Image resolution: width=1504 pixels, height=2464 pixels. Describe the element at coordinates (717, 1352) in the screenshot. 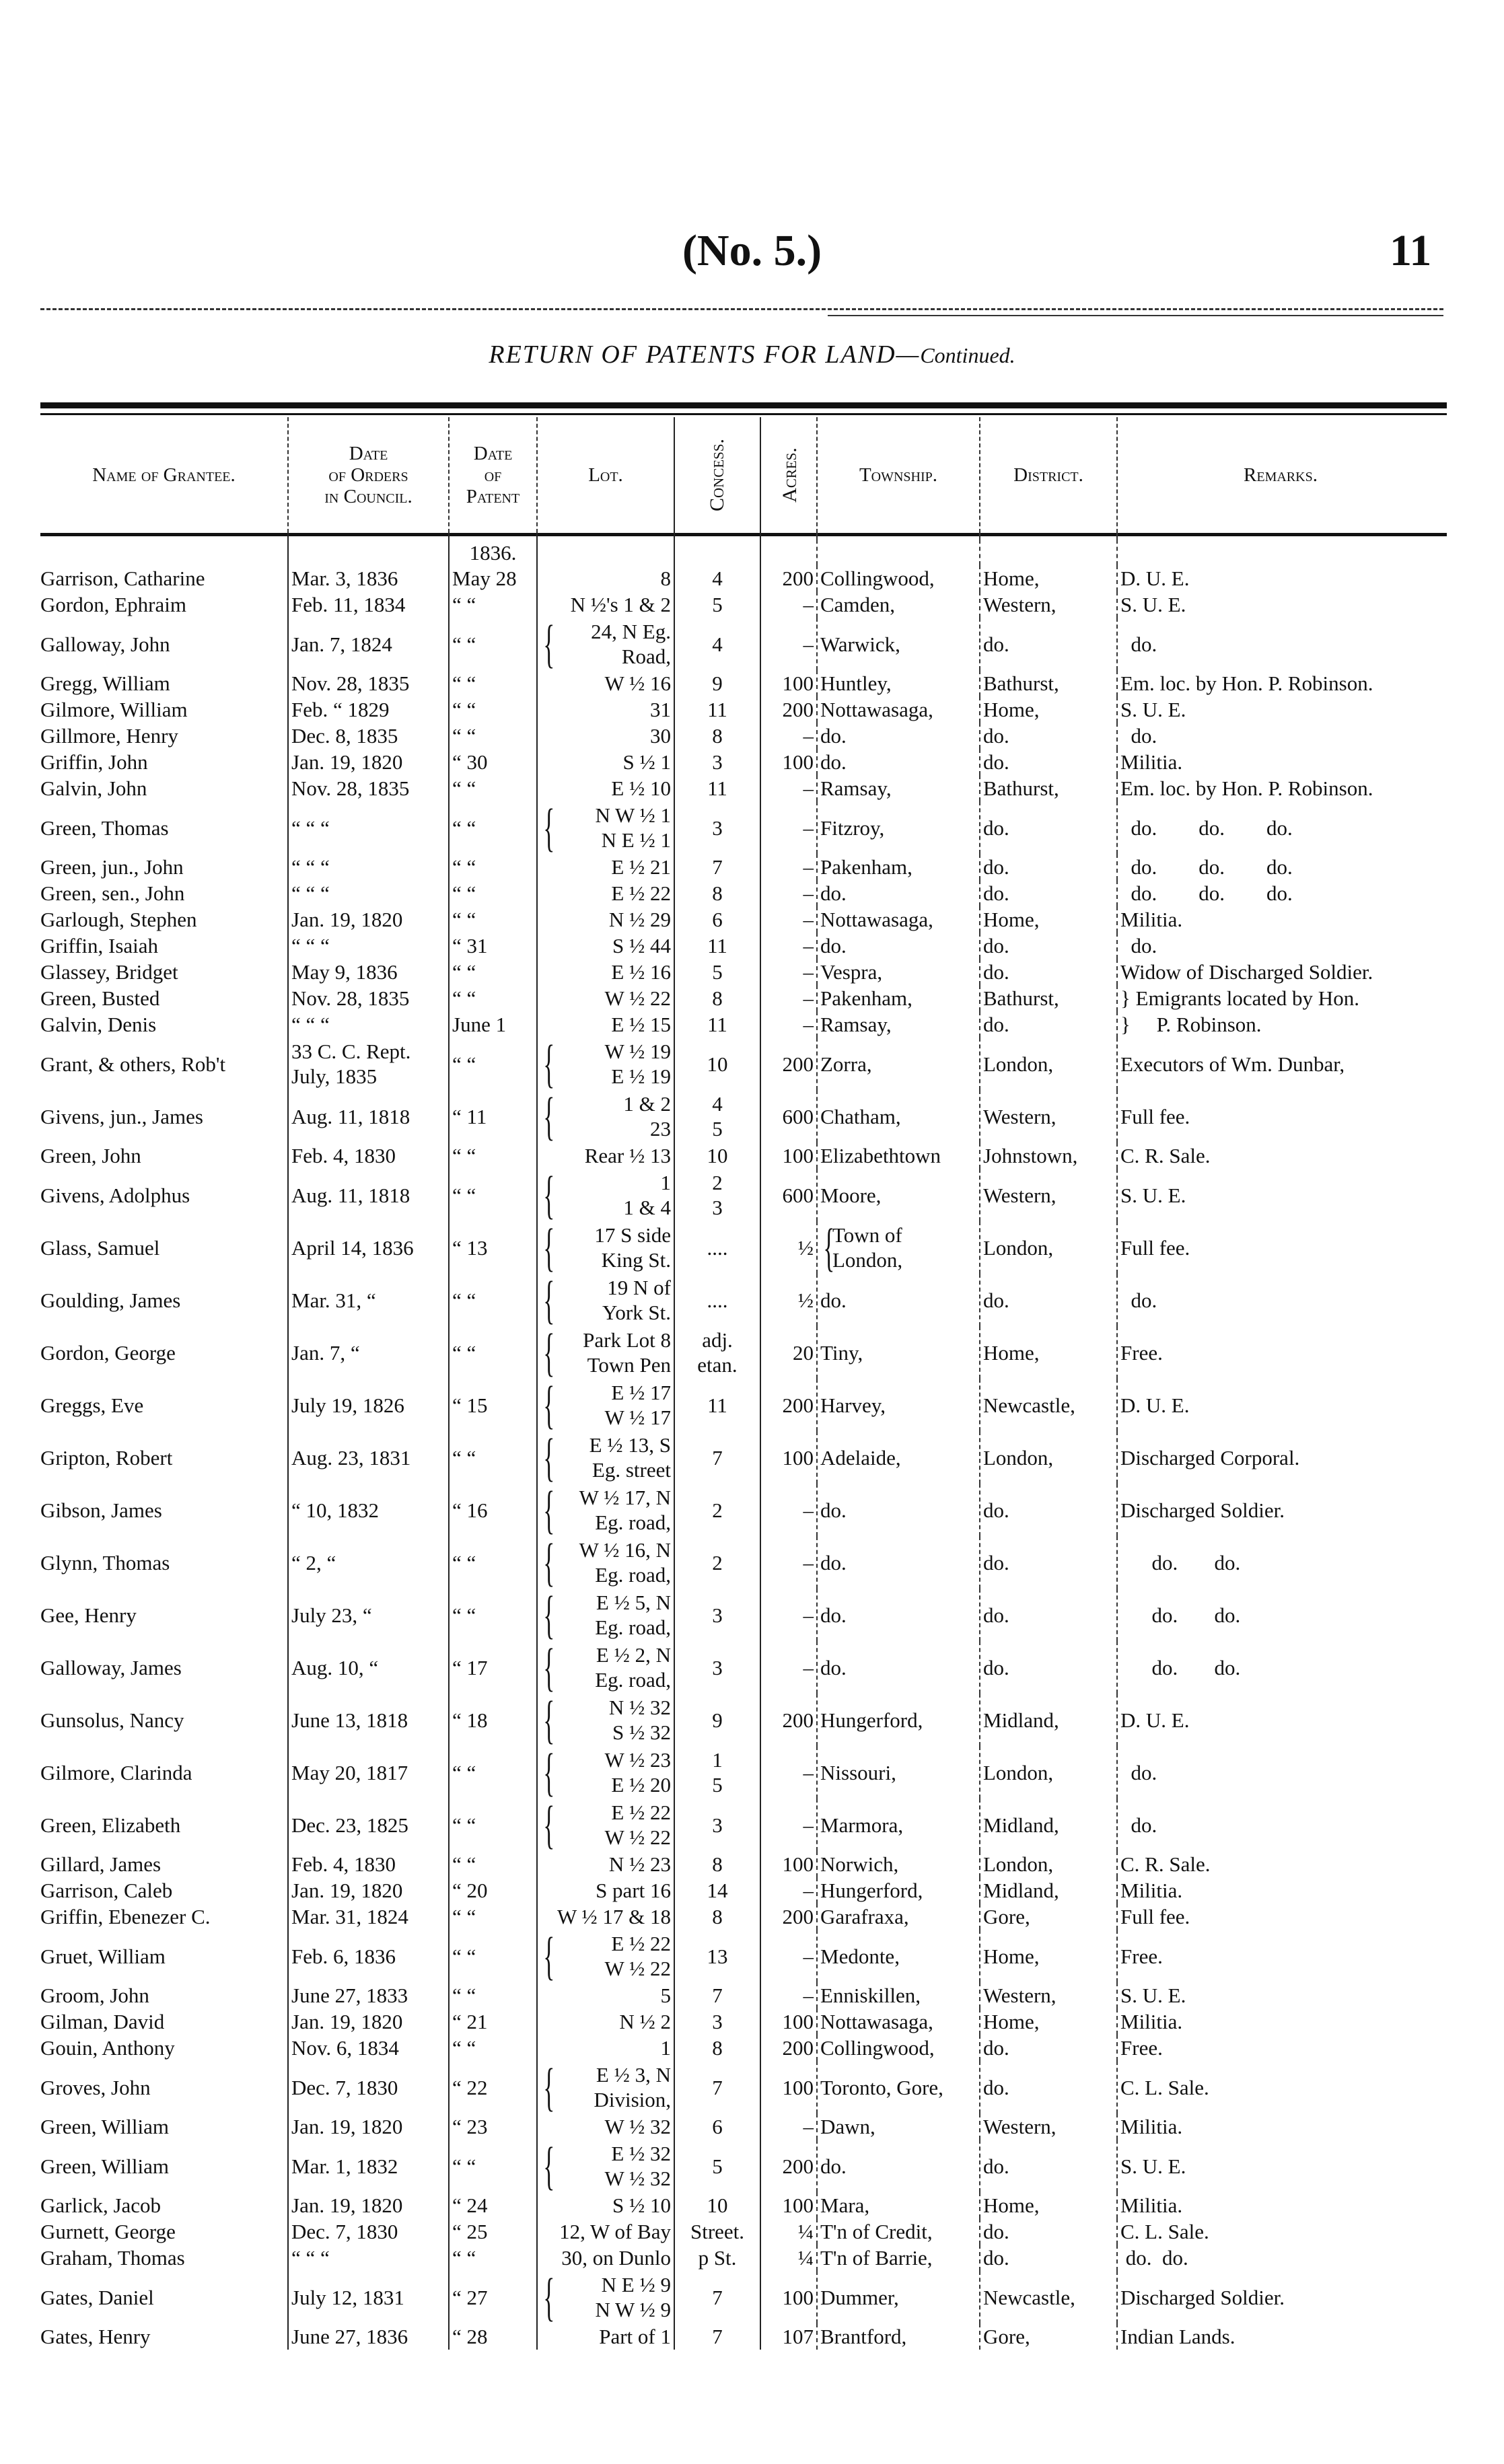

I see `concession: adj. etan.` at that location.